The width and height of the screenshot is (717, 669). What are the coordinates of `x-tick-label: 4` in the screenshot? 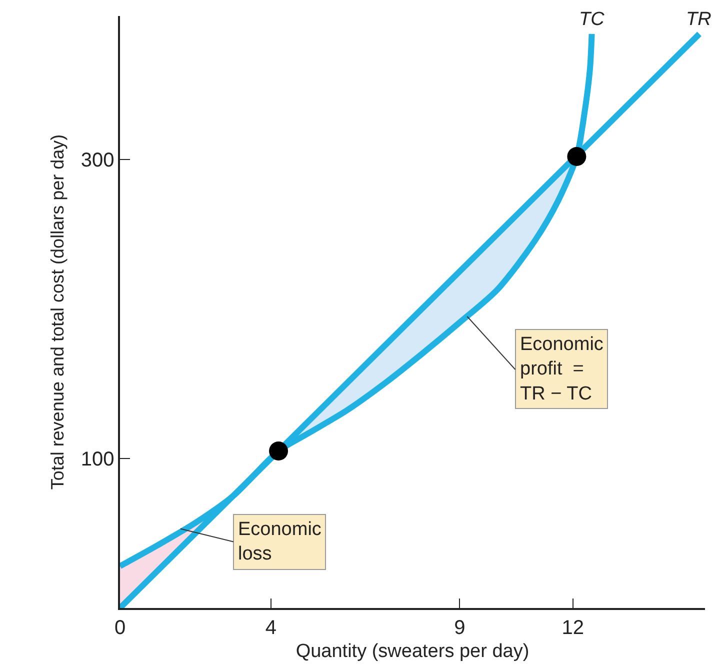 It's located at (271, 627).